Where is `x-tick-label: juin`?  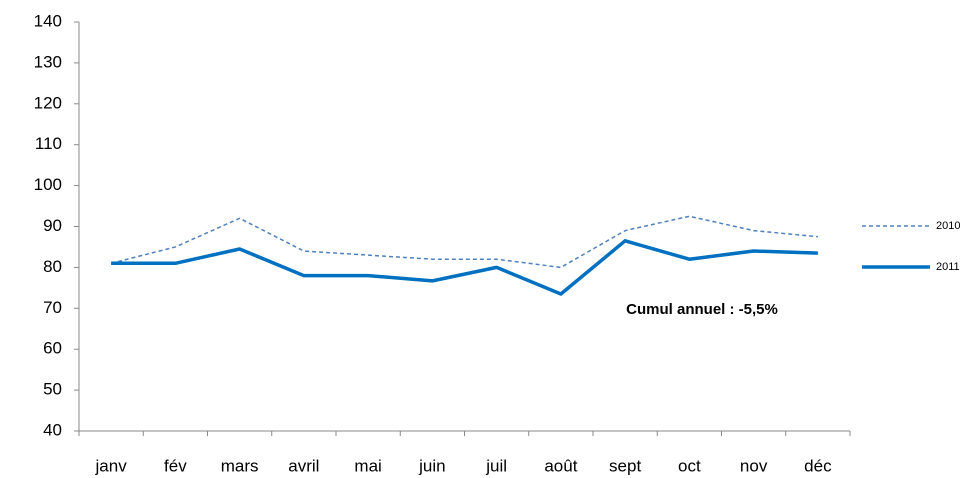
x-tick-label: juin is located at coordinates (431, 465).